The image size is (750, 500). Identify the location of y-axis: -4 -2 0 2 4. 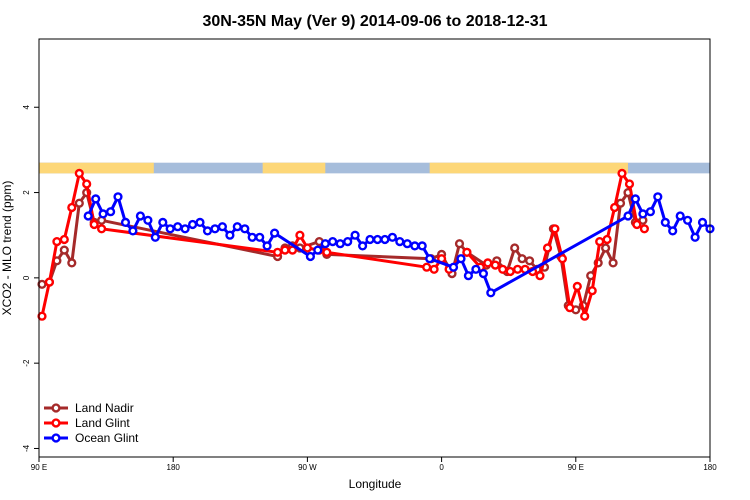
(30, 278).